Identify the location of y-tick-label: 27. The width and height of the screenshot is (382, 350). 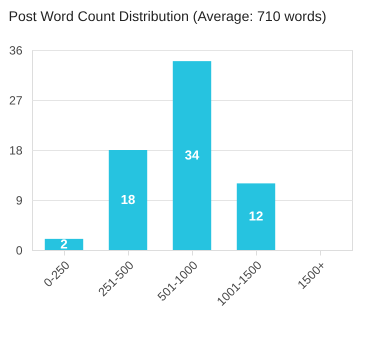
(16, 101).